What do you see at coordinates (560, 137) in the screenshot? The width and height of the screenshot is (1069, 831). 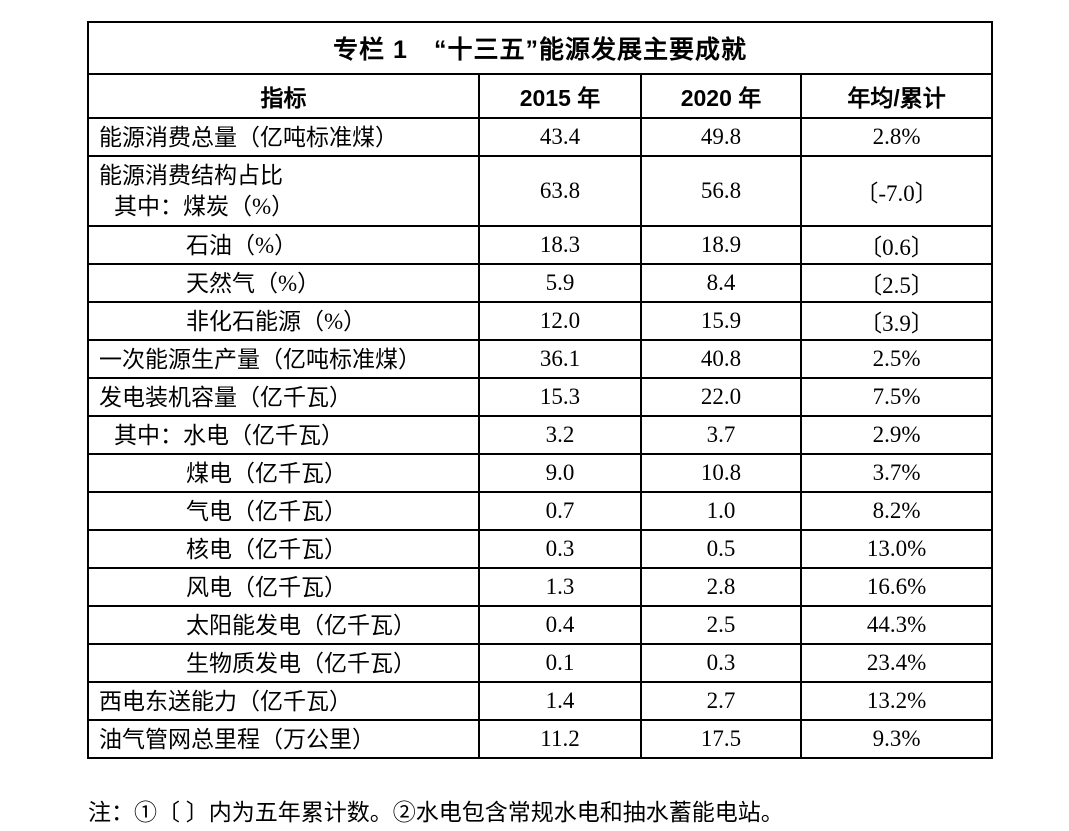 I see `value-2015: 43.4` at bounding box center [560, 137].